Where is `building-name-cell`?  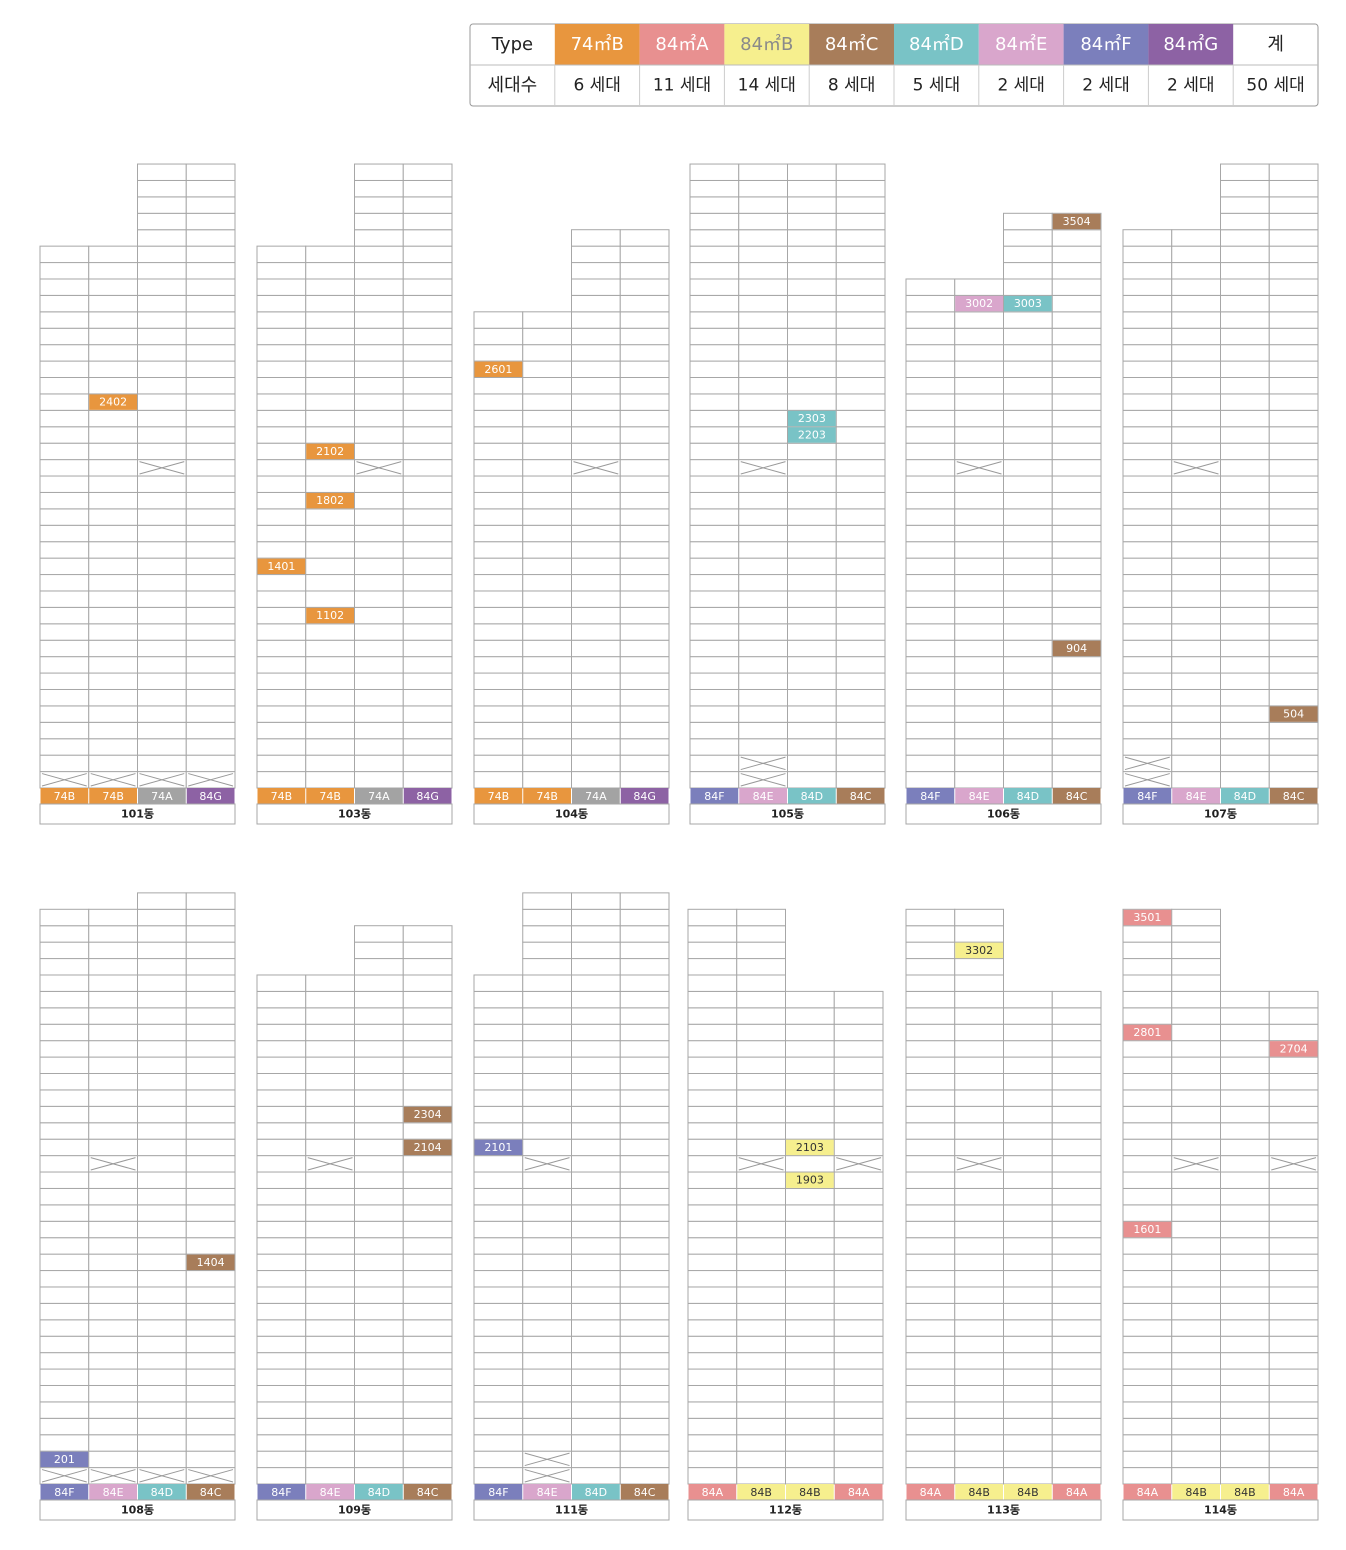
building-name-cell is located at coordinates (571, 1510).